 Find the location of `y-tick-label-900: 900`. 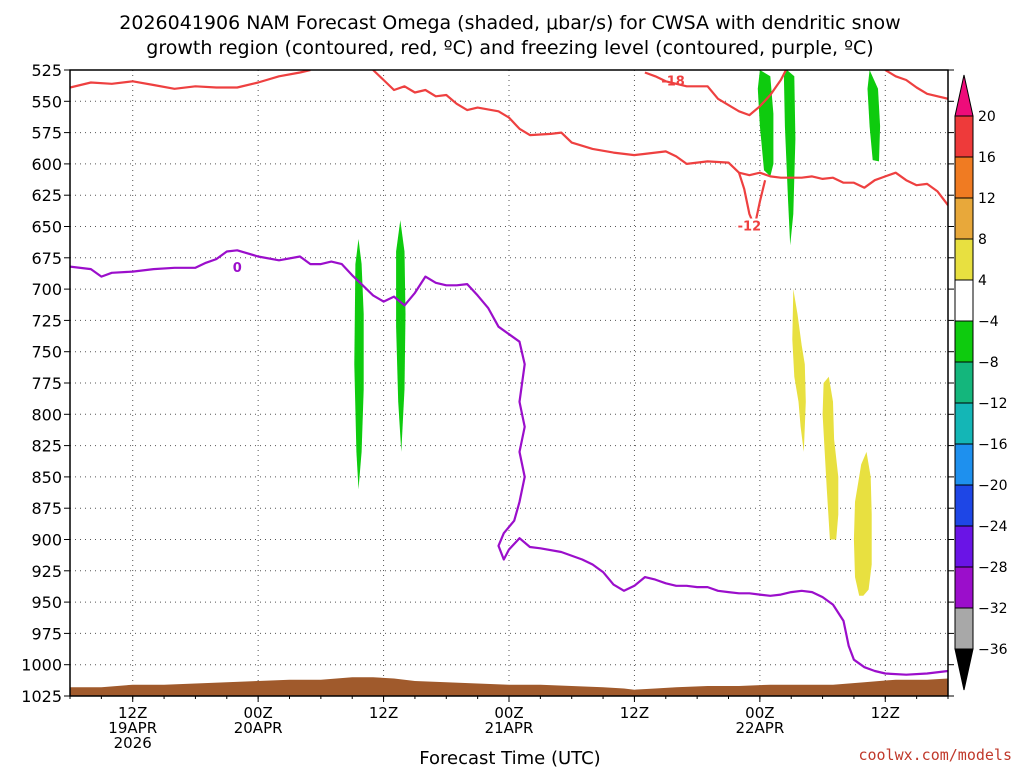

y-tick-label-900: 900 is located at coordinates (46, 540).